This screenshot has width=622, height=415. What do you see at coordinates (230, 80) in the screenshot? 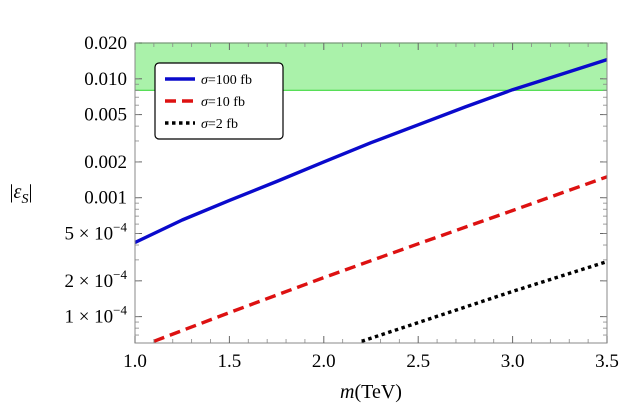
I see `legend-value: =100 fb` at bounding box center [230, 80].